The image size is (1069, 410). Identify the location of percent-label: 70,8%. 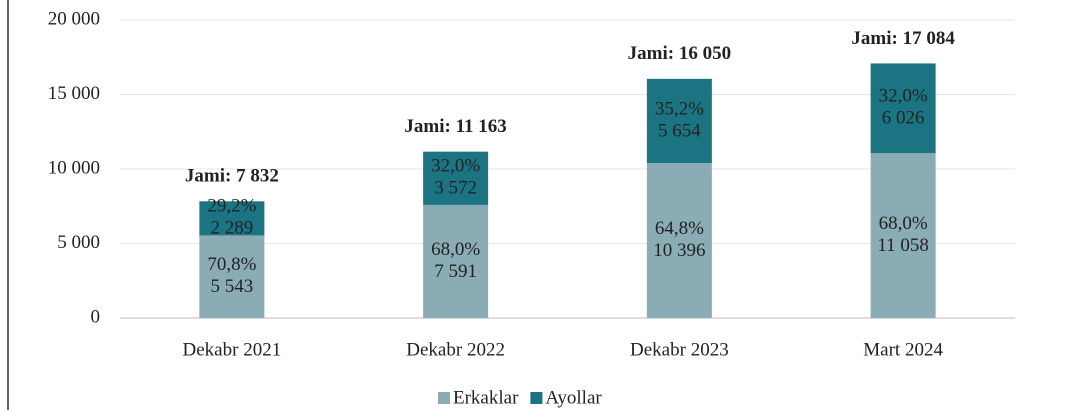
(231, 264).